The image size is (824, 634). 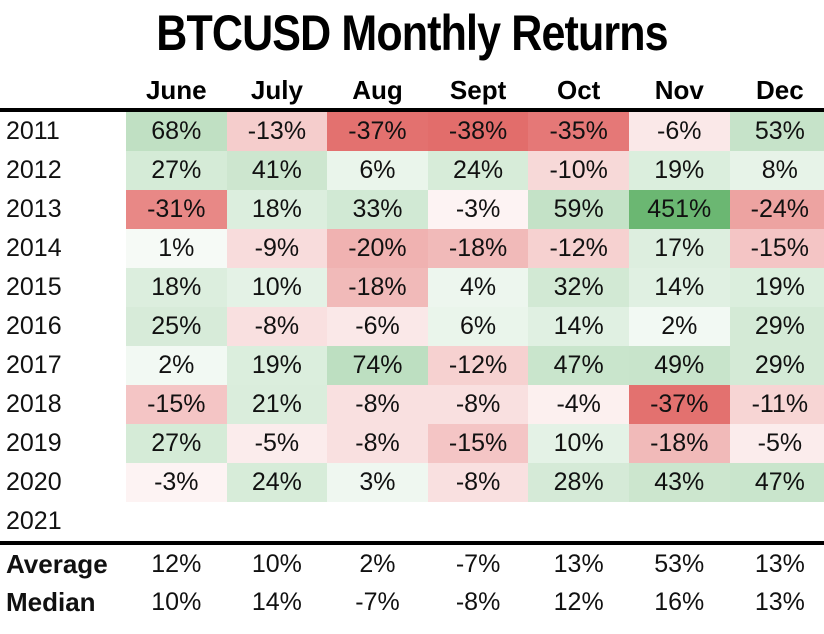 I want to click on table-row: 2013 -31% 18% 33% -3% 59% 451% -24%, so click(x=412, y=209).